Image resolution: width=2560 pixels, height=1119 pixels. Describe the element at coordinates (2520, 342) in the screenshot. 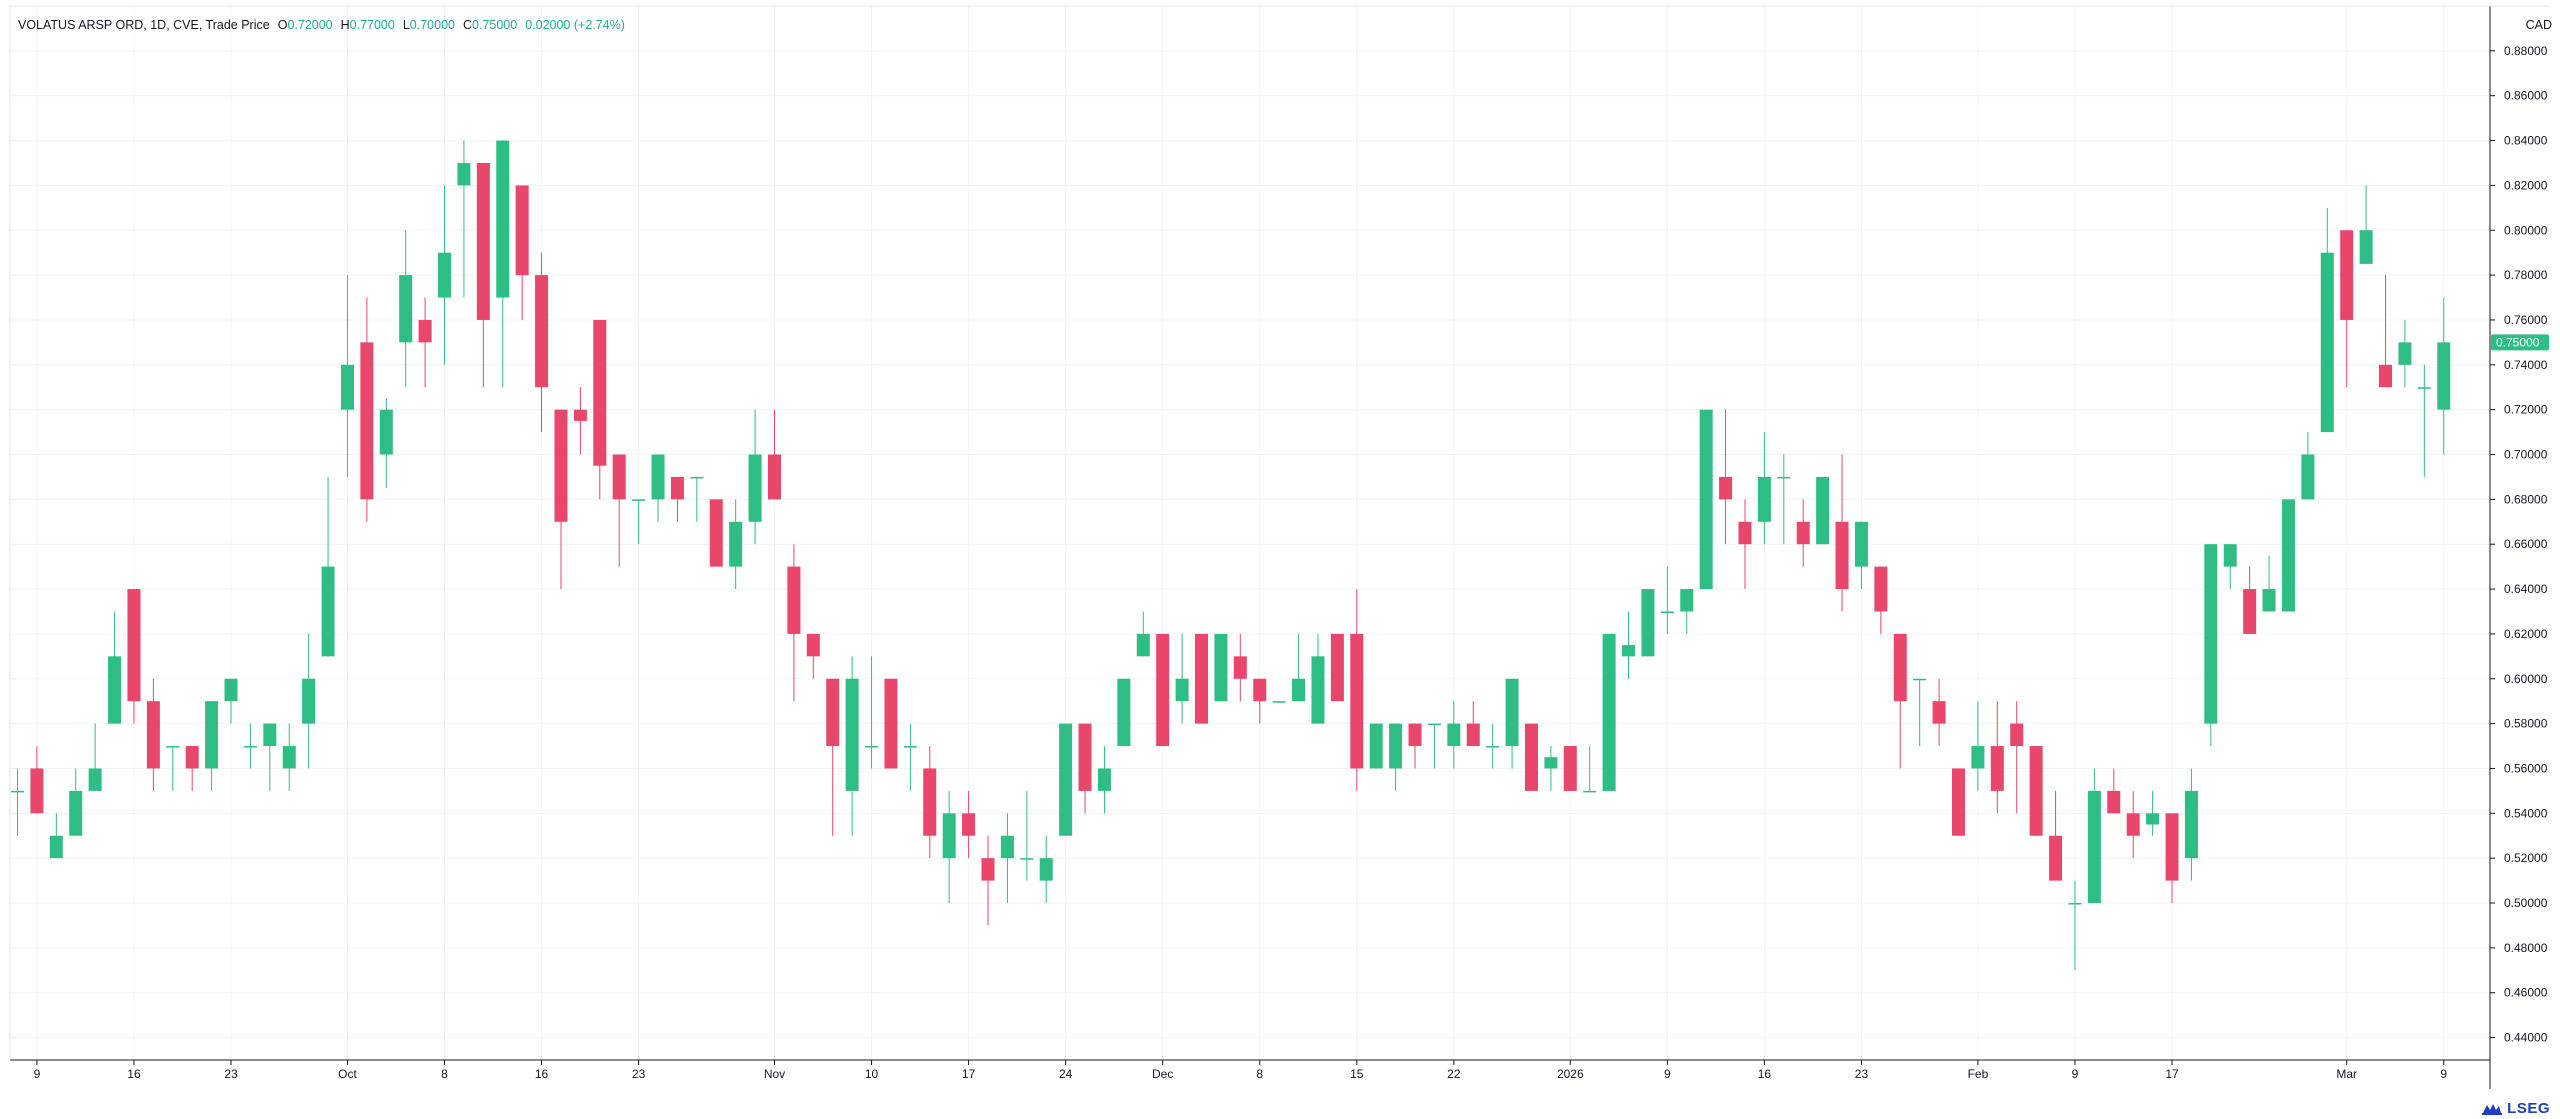

I see `last-price-badge` at that location.